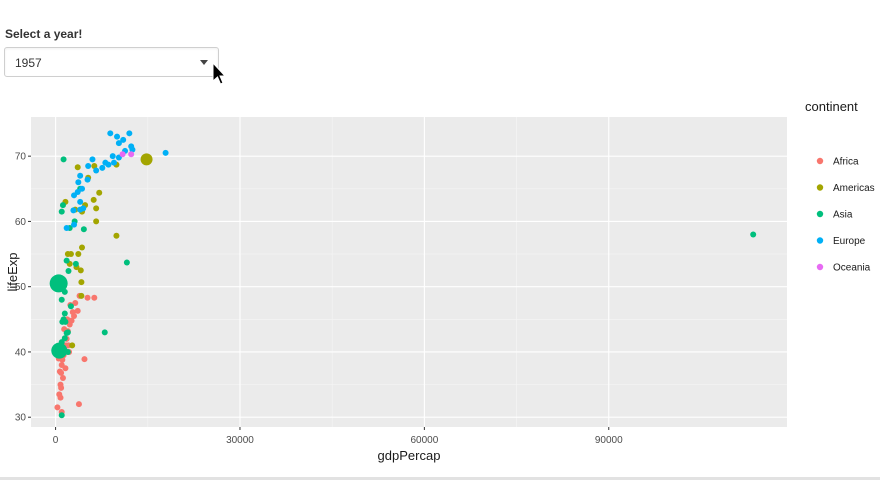  I want to click on y-tick-label: 40, so click(21, 352).